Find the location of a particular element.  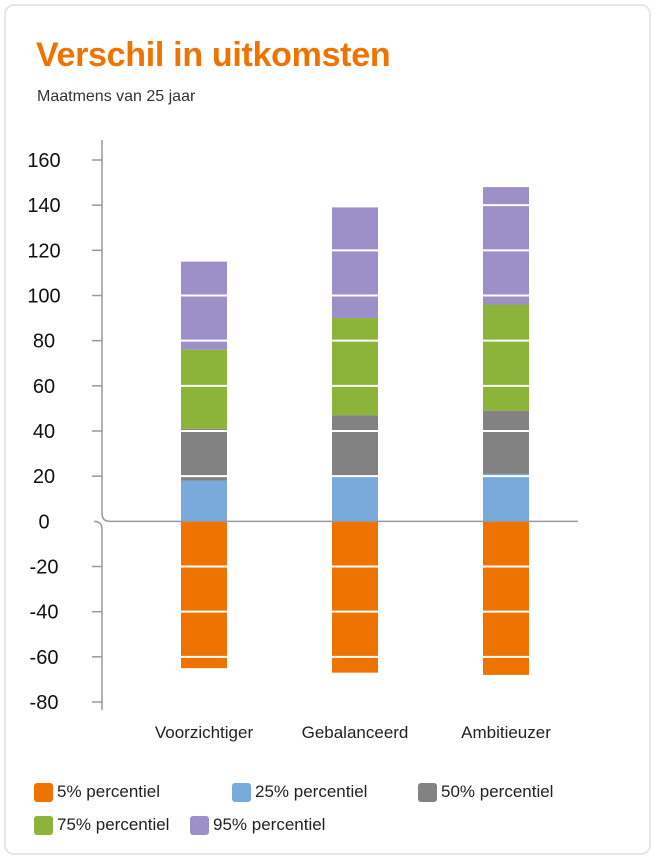

legend-item-p5: 5% percentiel is located at coordinates (97, 792).